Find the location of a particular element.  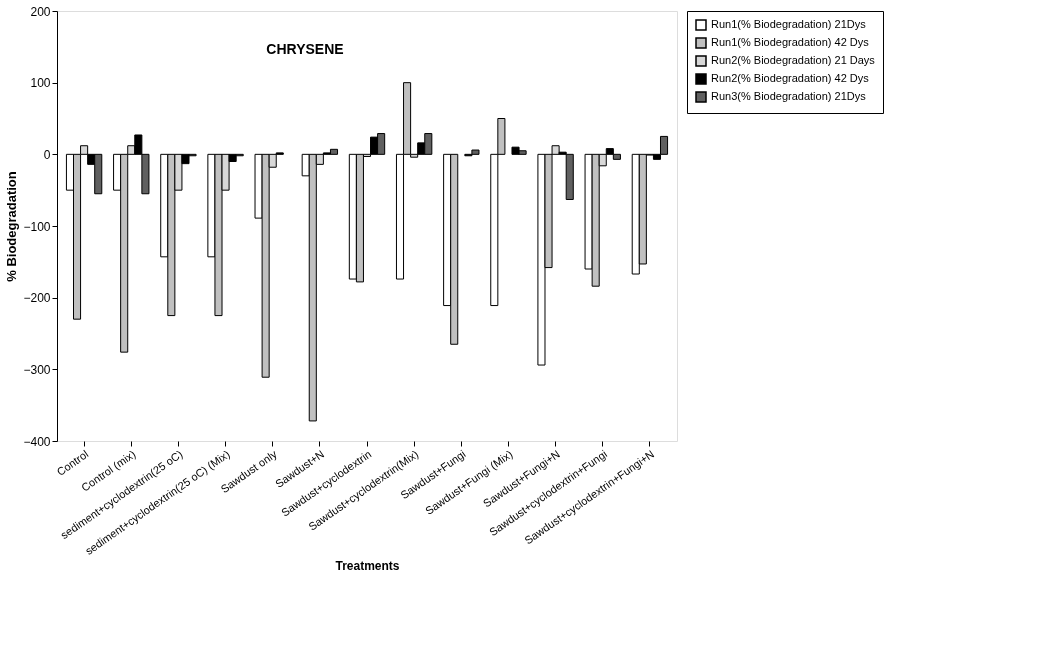

y-tick-label: −100 is located at coordinates (37, 226).